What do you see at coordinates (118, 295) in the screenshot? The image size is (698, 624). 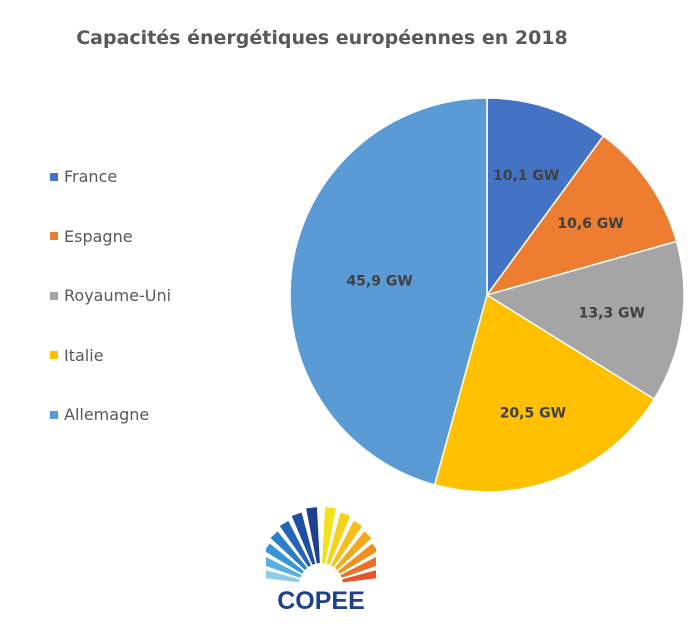 I see `legend-label: Royaume-Uni` at bounding box center [118, 295].